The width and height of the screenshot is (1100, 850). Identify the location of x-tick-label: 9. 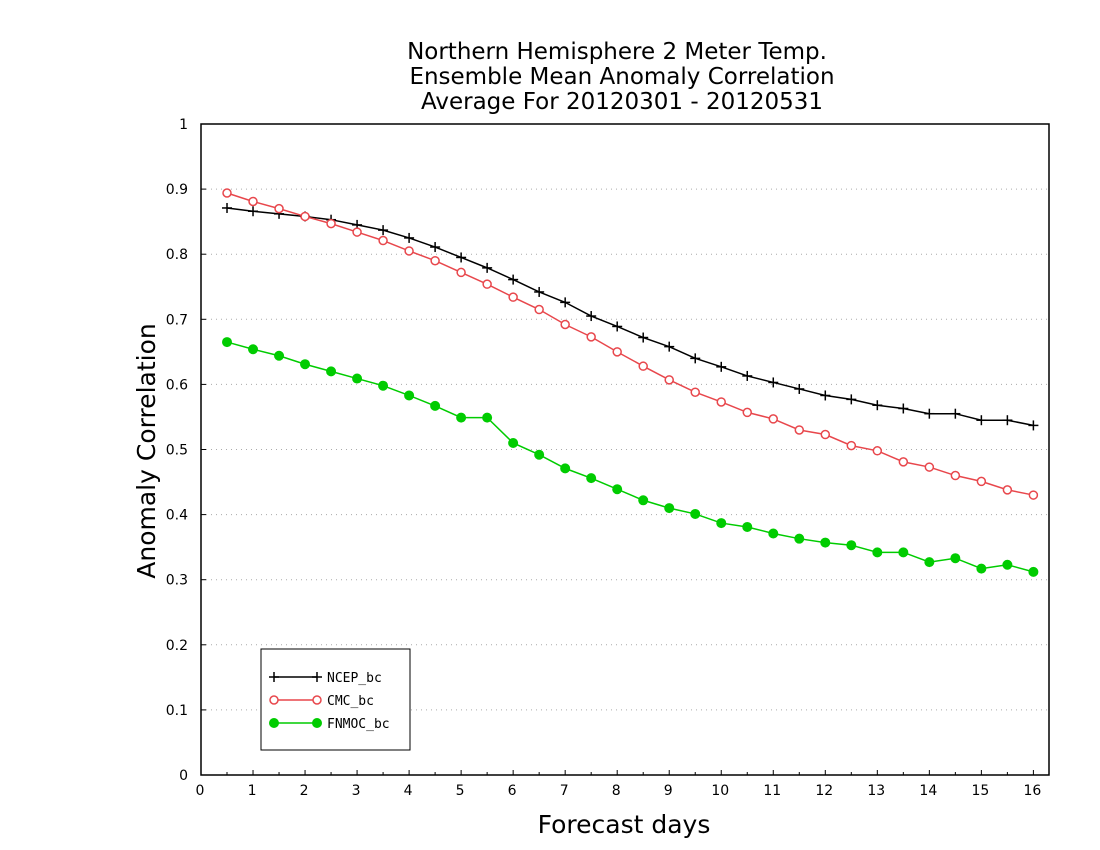
(668, 791).